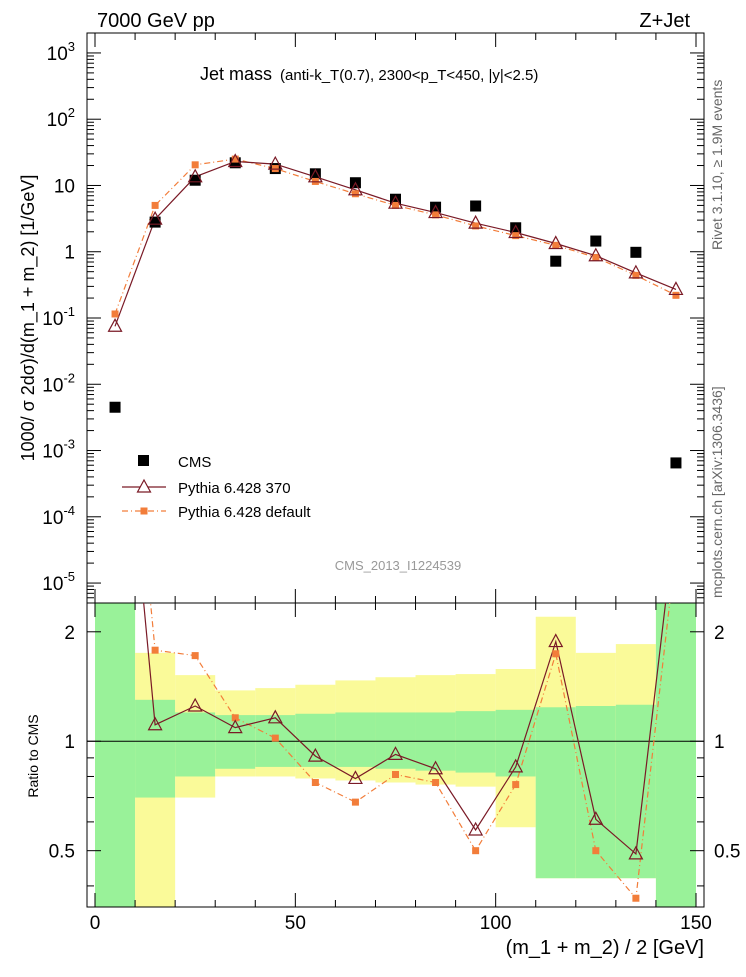 Image resolution: width=746 pixels, height=977 pixels. Describe the element at coordinates (719, 742) in the screenshot. I see `ratio-y-tick-label-right: 1` at that location.